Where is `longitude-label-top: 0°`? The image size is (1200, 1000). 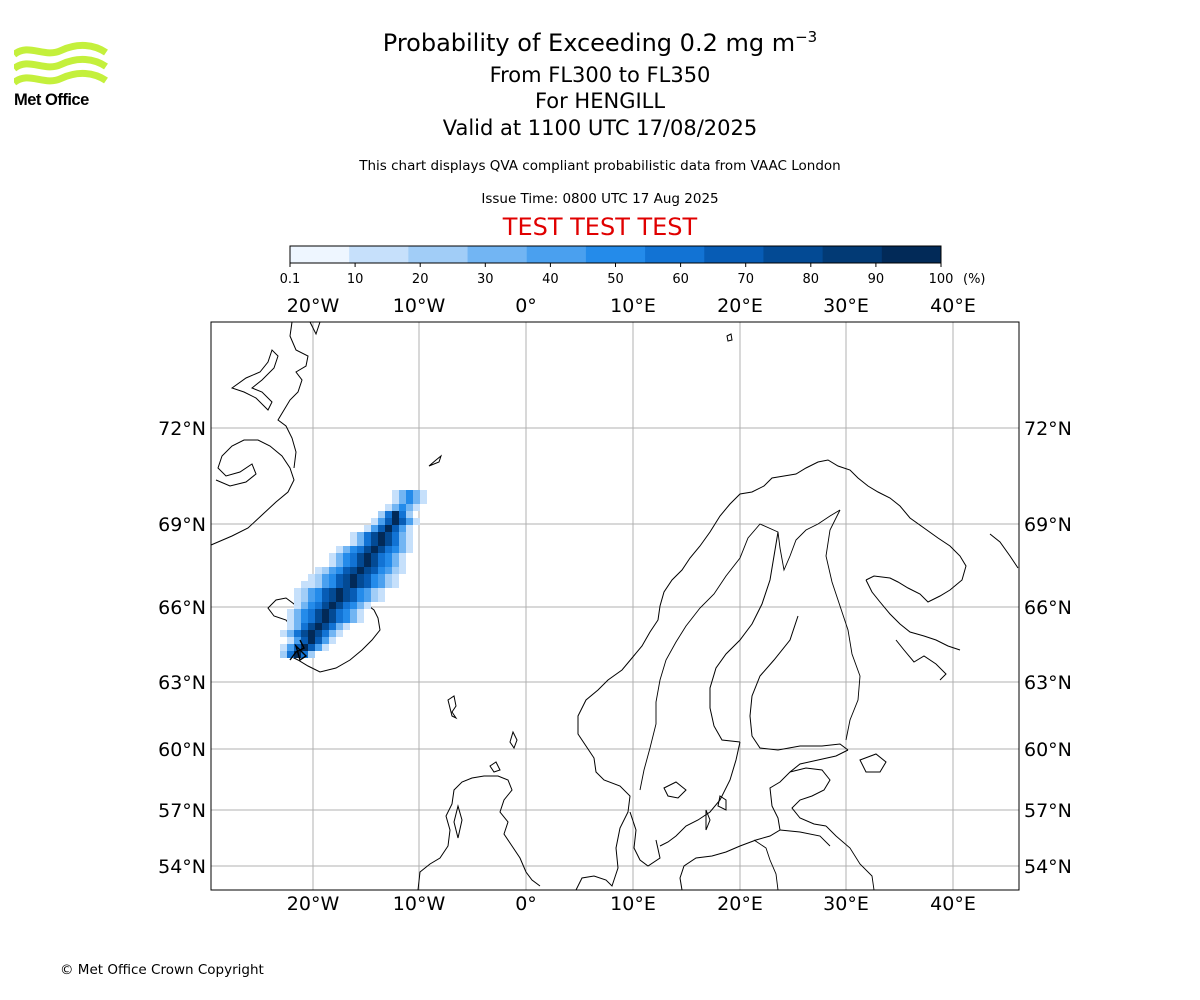 longitude-label-top: 0° is located at coordinates (526, 306).